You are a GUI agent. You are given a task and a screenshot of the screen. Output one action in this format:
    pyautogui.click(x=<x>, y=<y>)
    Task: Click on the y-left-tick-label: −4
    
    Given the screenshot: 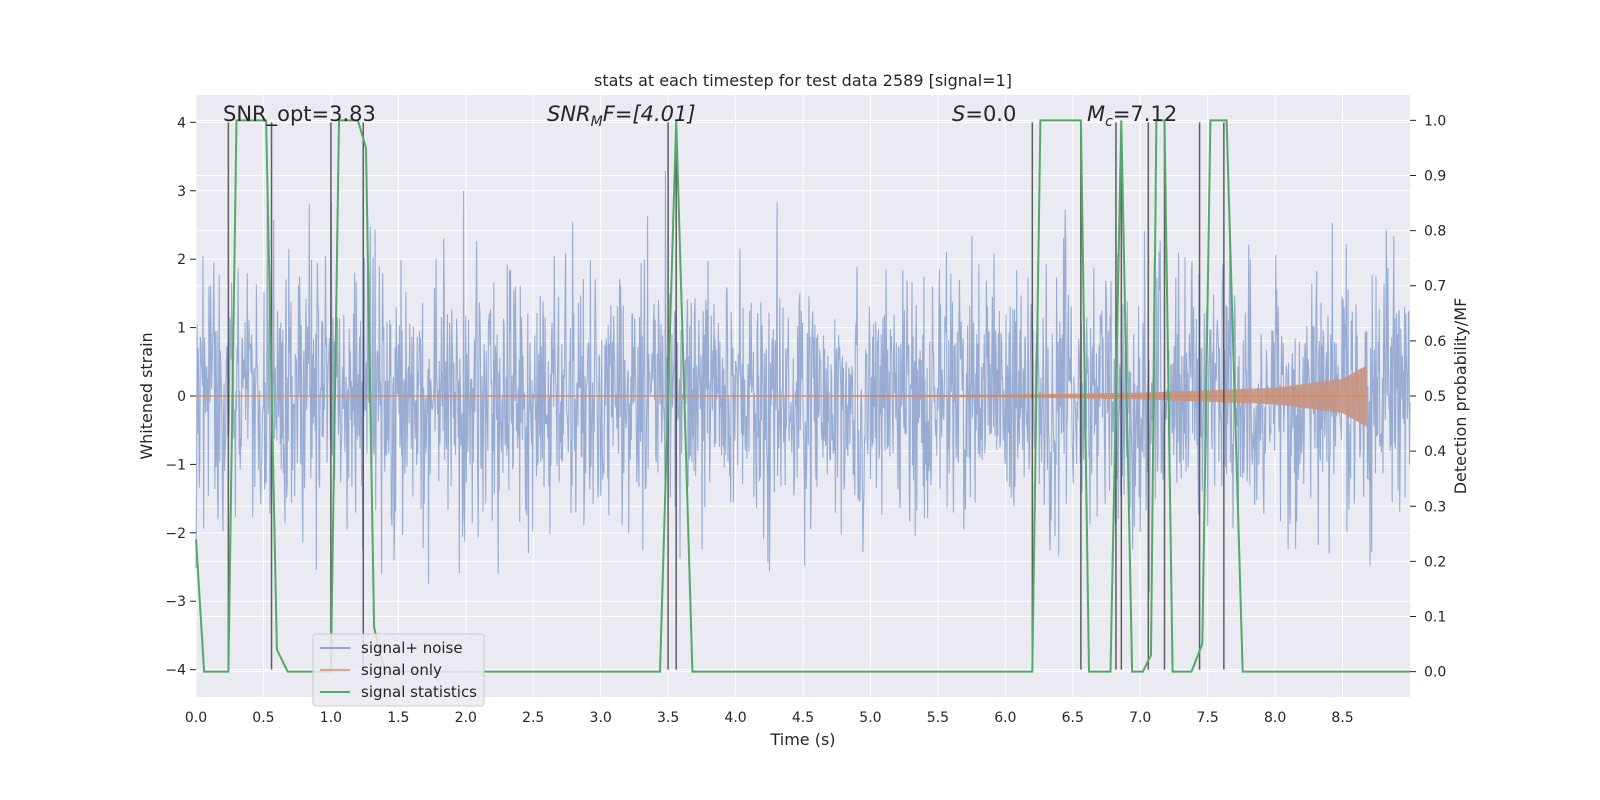 What is the action you would take?
    pyautogui.click(x=175, y=671)
    